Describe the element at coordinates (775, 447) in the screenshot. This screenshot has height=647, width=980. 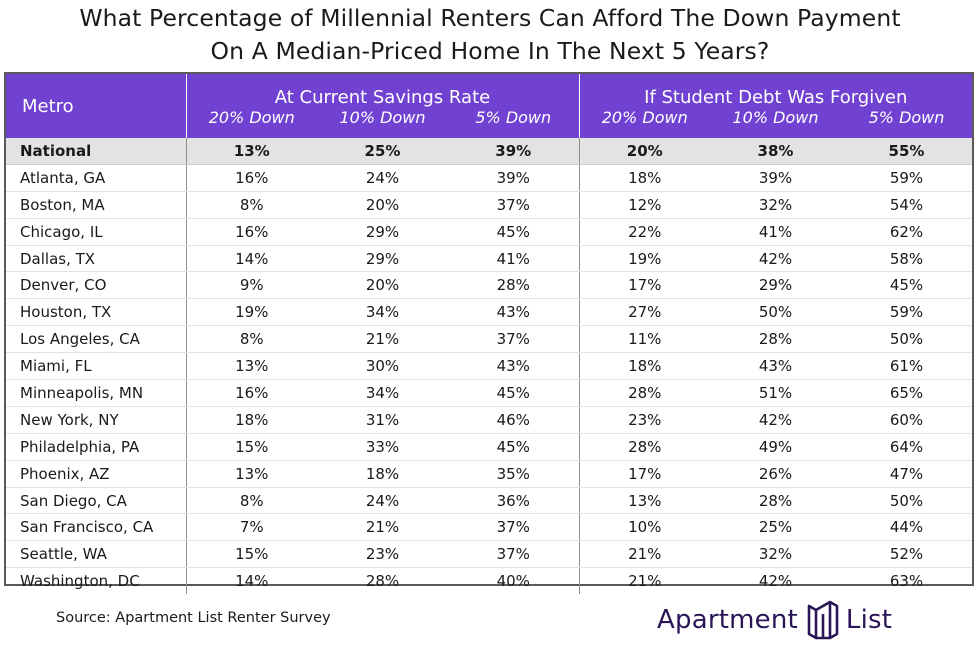
I see `value-cell-forgiven-10-down: 49%` at that location.